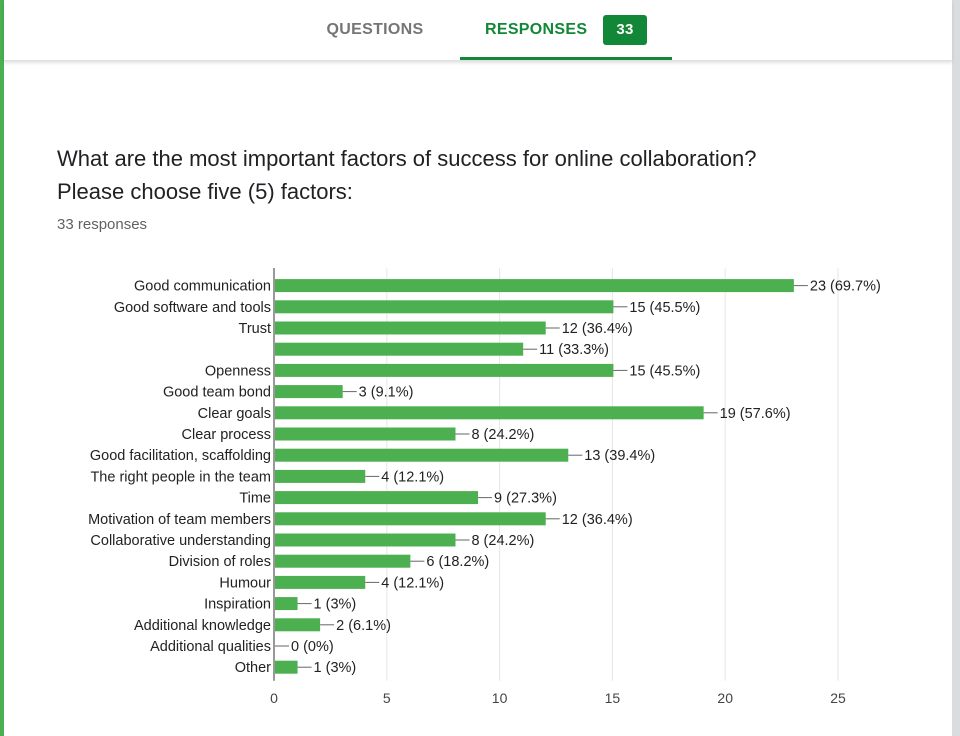 The image size is (960, 736). I want to click on category-label: Division of roles, so click(220, 562).